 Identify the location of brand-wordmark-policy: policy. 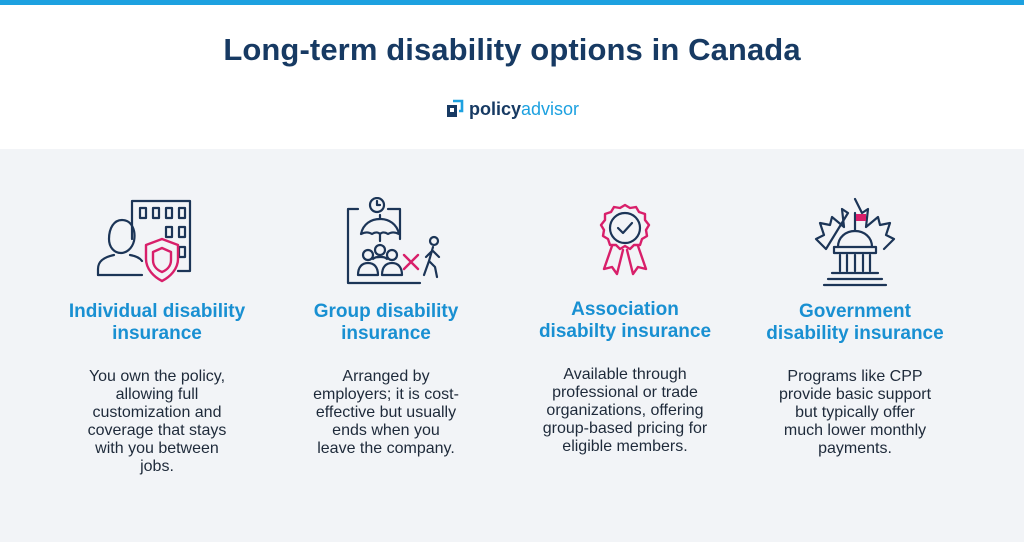
(494, 109).